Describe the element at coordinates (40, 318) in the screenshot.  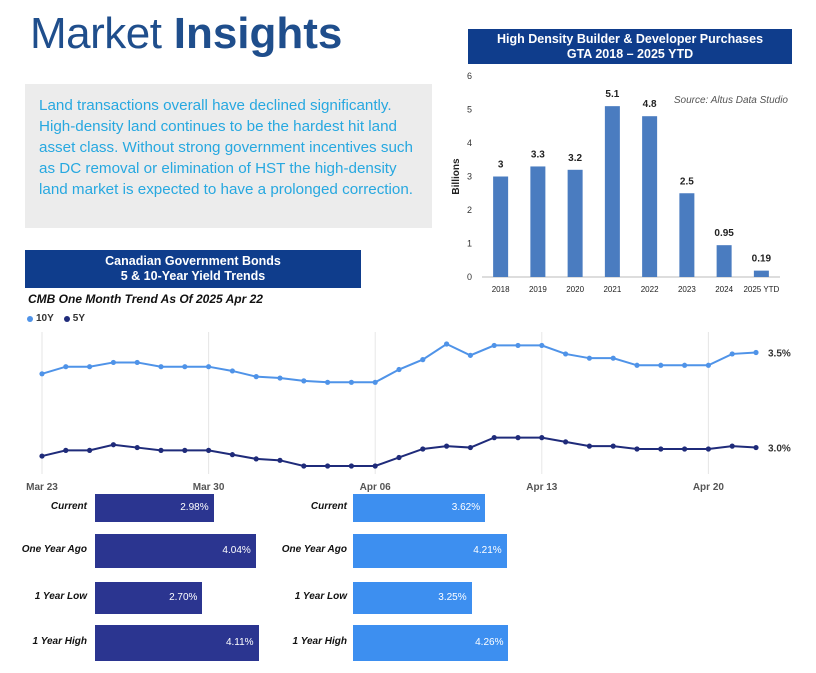
I see `legend-10y: 10Y` at that location.